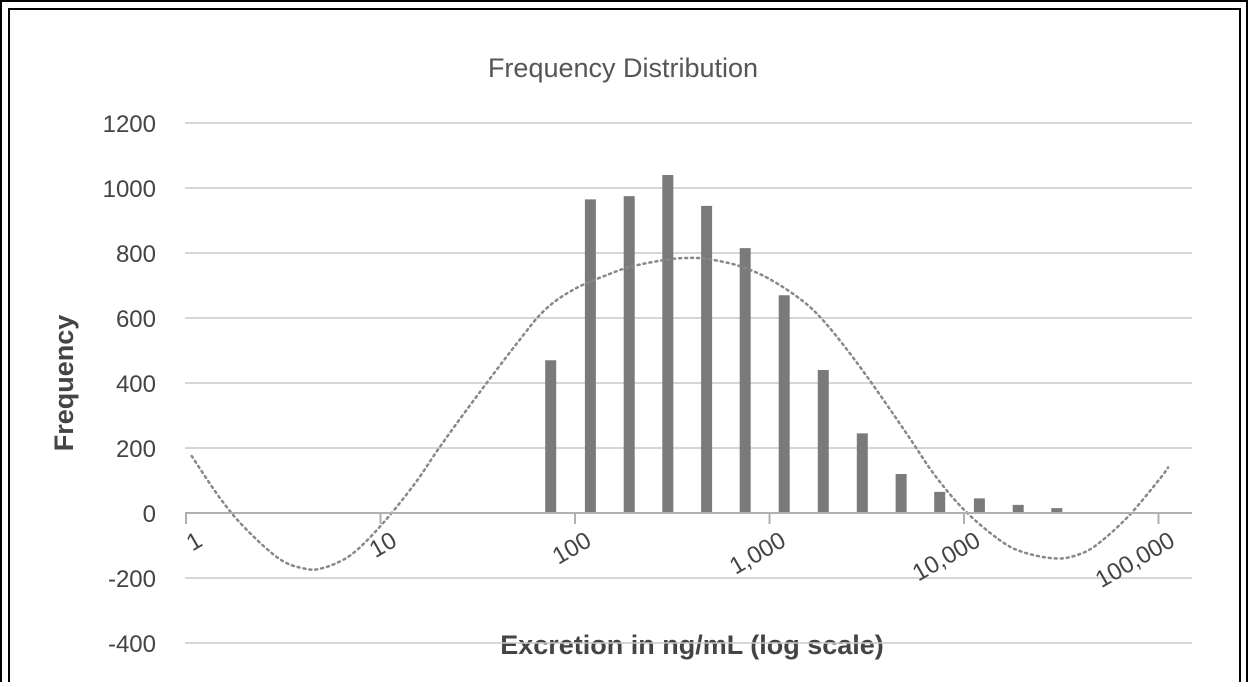 The width and height of the screenshot is (1248, 687). Describe the element at coordinates (194, 542) in the screenshot. I see `x-tick-label: 1` at that location.